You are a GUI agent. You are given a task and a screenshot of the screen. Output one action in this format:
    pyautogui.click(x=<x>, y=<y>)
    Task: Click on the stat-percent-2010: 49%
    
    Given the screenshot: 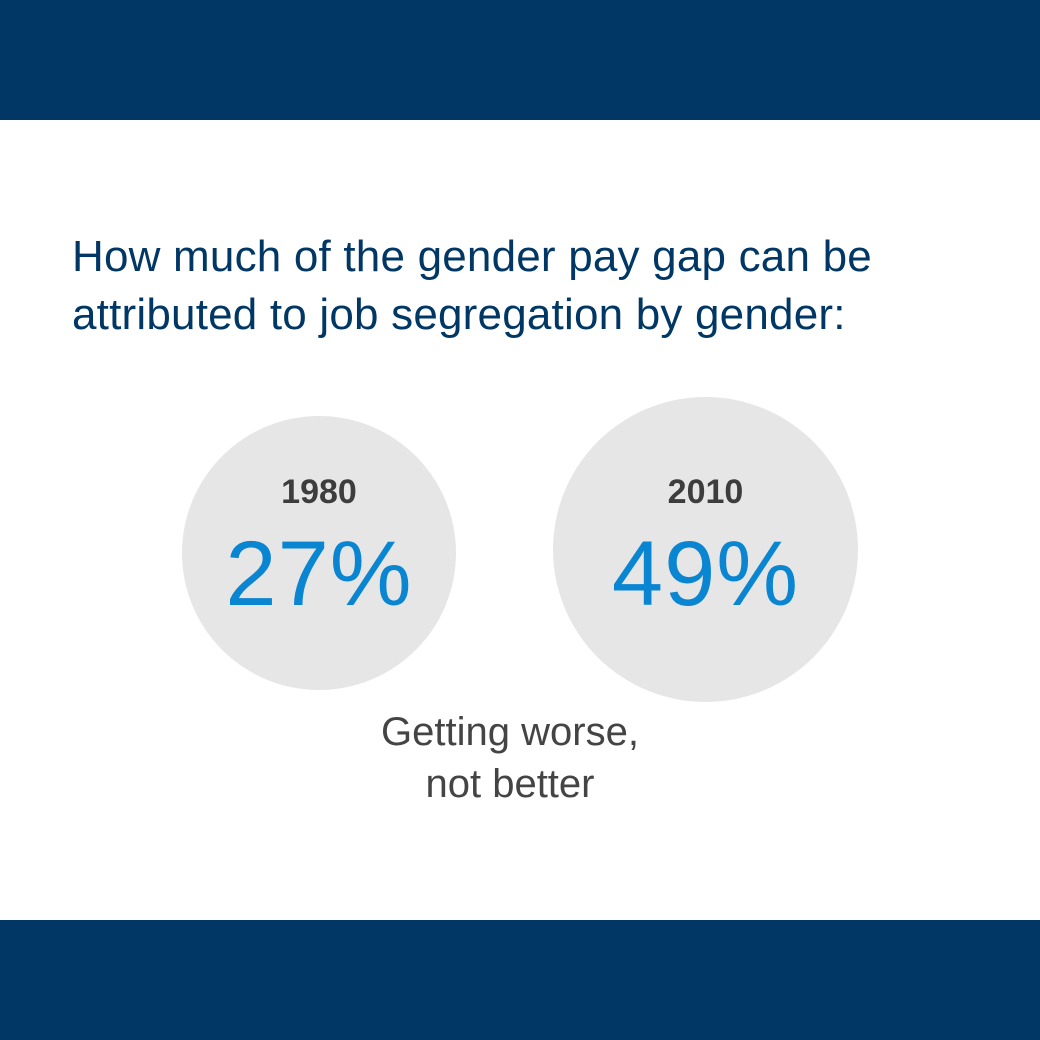 What is the action you would take?
    pyautogui.click(x=705, y=574)
    